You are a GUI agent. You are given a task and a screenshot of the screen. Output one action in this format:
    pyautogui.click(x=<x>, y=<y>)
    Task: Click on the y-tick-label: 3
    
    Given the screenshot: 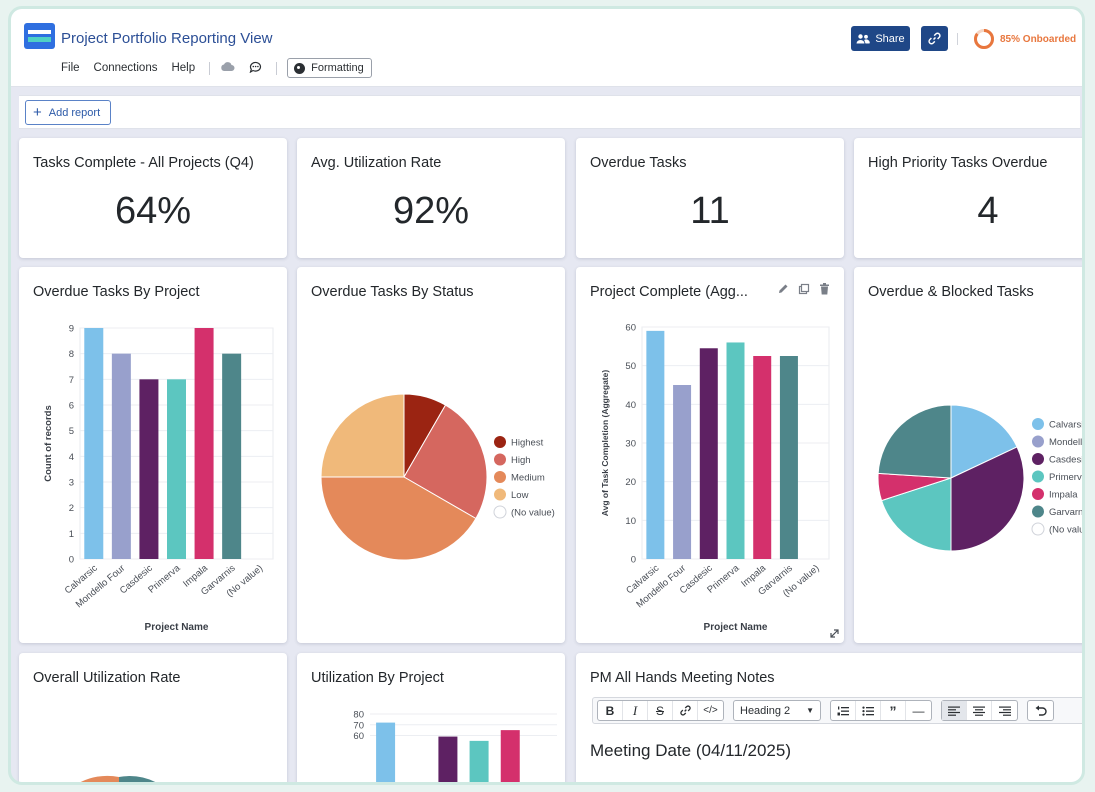 What is the action you would take?
    pyautogui.click(x=71, y=483)
    